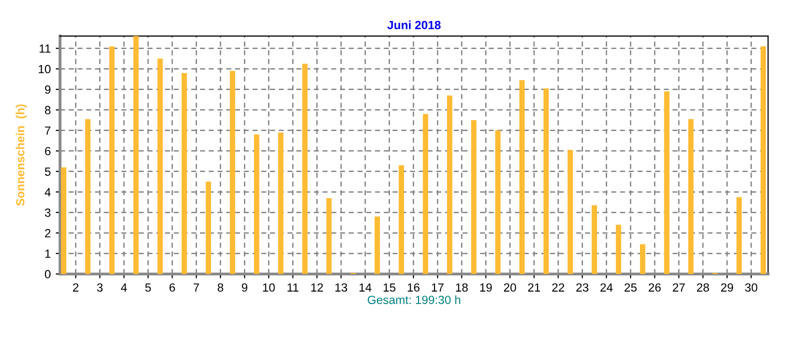  Describe the element at coordinates (606, 287) in the screenshot. I see `x-tick-label: 24` at that location.